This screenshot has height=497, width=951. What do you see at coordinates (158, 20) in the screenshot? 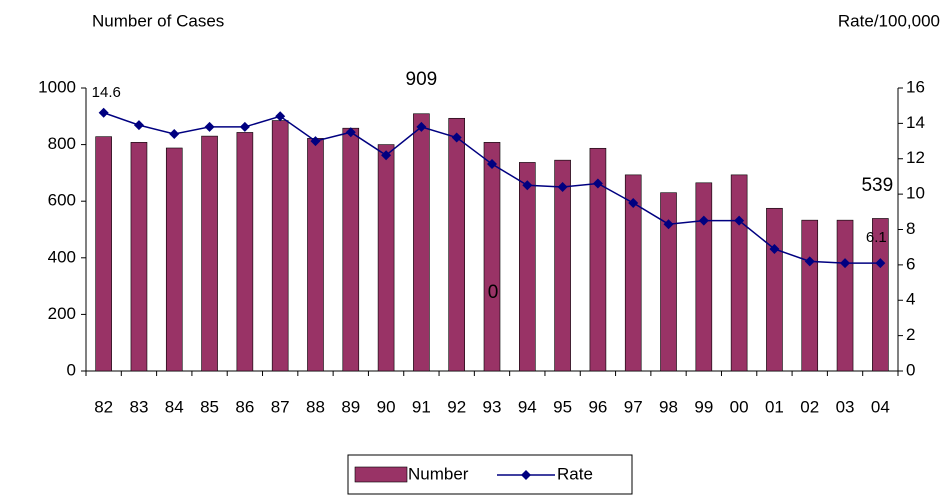
I see `y-axis-label: Number of Cases` at bounding box center [158, 20].